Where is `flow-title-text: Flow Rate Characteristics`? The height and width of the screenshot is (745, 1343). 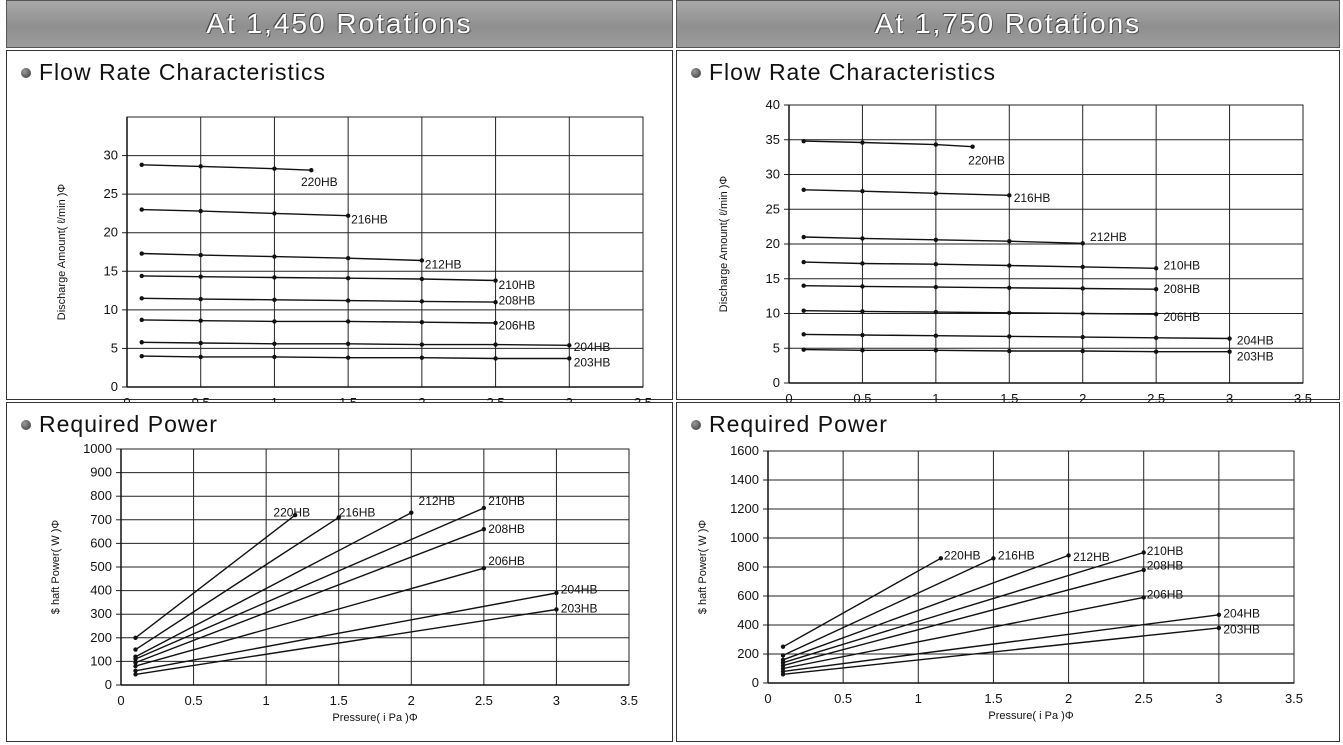 flow-title-text: Flow Rate Characteristics is located at coordinates (853, 72).